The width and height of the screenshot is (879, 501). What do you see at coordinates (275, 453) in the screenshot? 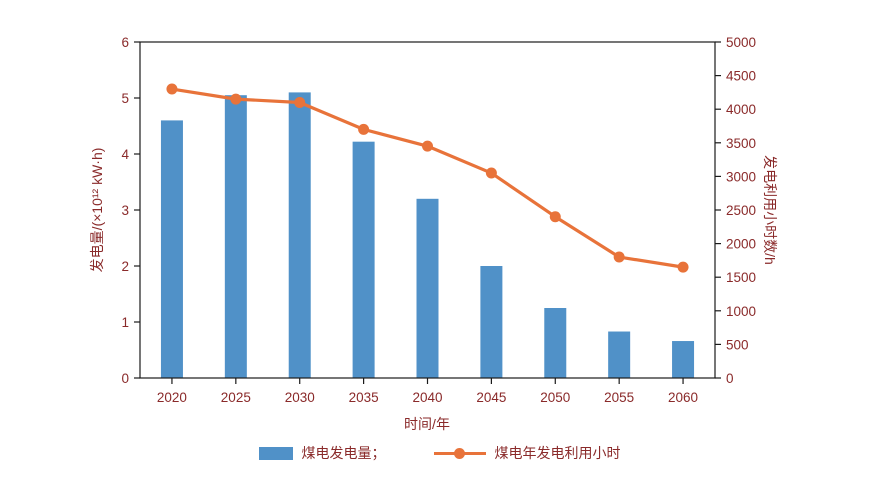
I see `bar-swatch-icon` at bounding box center [275, 453].